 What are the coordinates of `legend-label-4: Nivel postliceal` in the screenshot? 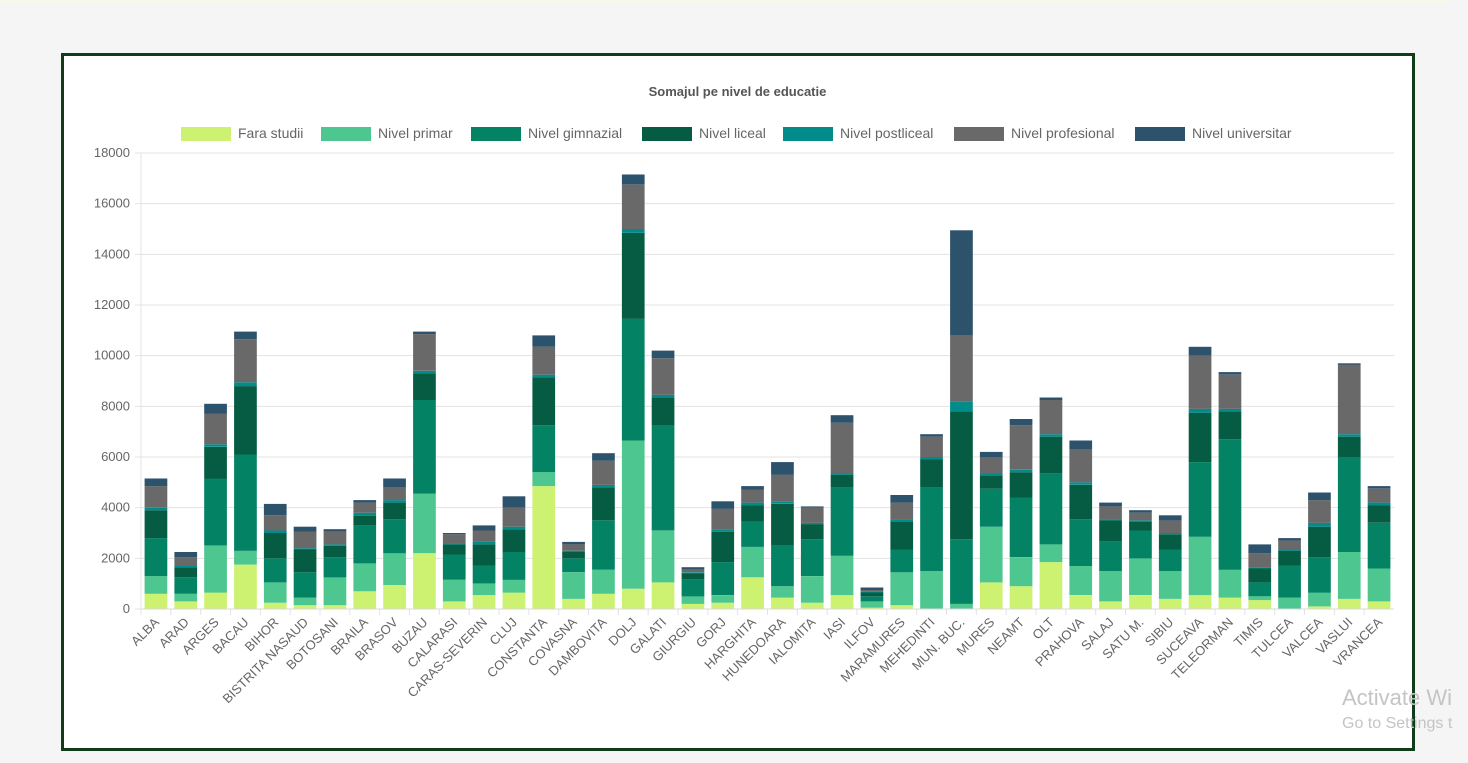 It's located at (886, 133).